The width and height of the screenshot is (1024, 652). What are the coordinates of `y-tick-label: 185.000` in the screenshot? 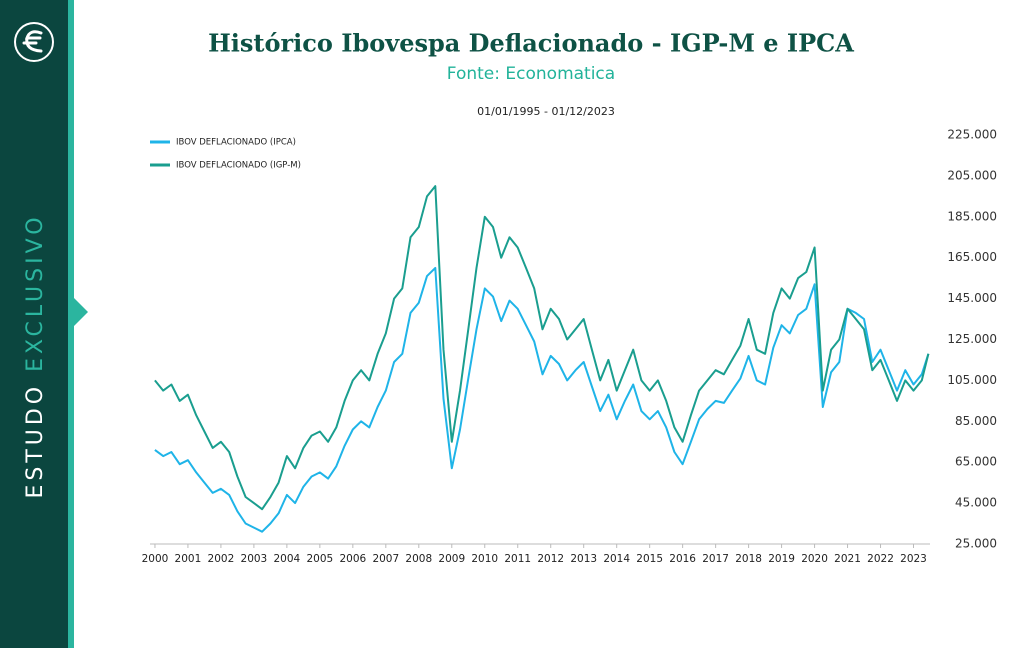 It's located at (972, 216).